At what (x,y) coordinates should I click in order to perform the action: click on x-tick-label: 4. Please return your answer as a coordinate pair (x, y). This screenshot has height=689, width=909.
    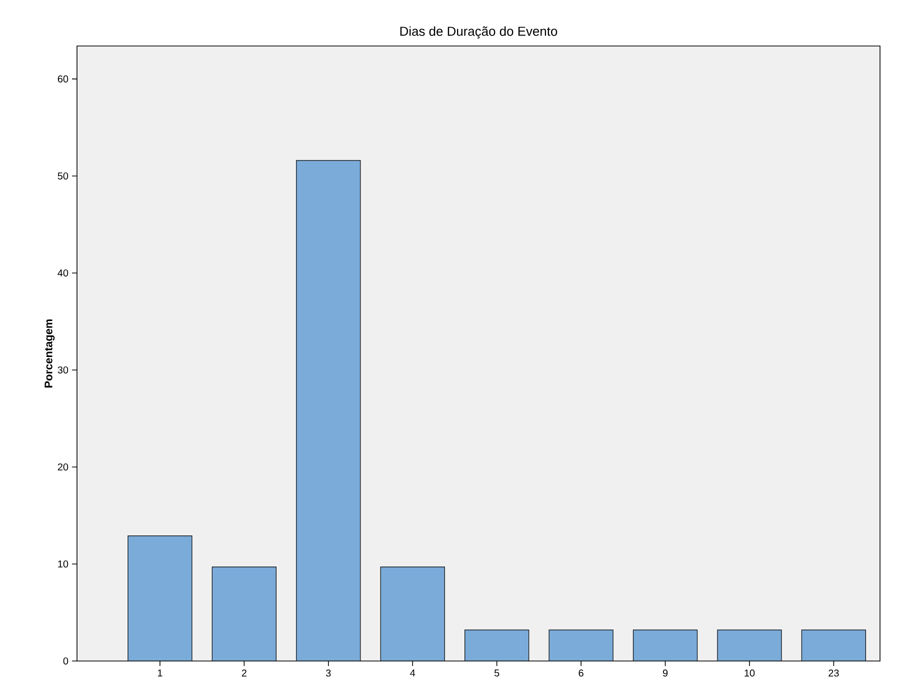
    Looking at the image, I should click on (413, 673).